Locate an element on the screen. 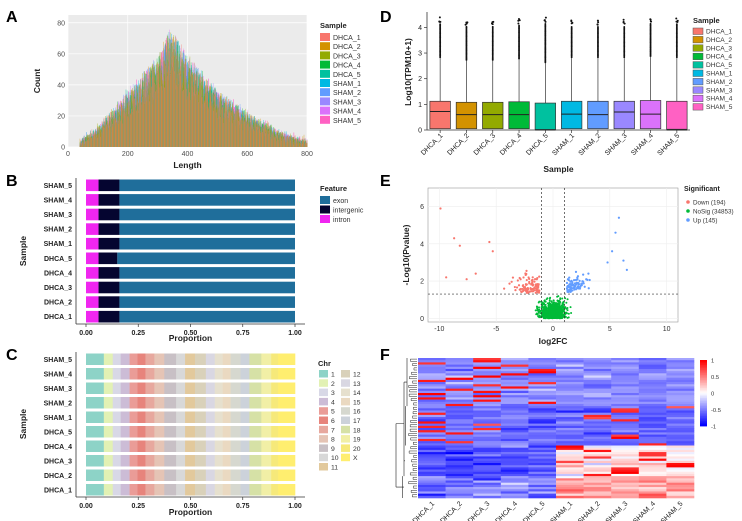 Image resolution: width=742 pixels, height=521 pixels. legend-b-title: Feature is located at coordinates (333, 188).